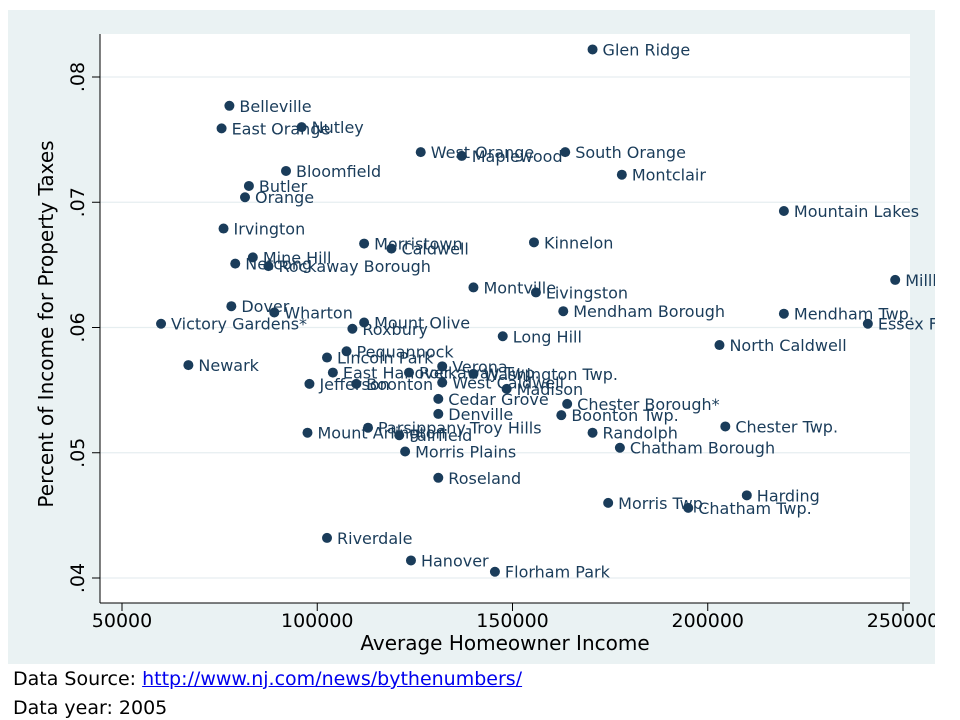 The height and width of the screenshot is (720, 960). Describe the element at coordinates (278, 264) in the screenshot. I see `point-label: Netcong` at that location.